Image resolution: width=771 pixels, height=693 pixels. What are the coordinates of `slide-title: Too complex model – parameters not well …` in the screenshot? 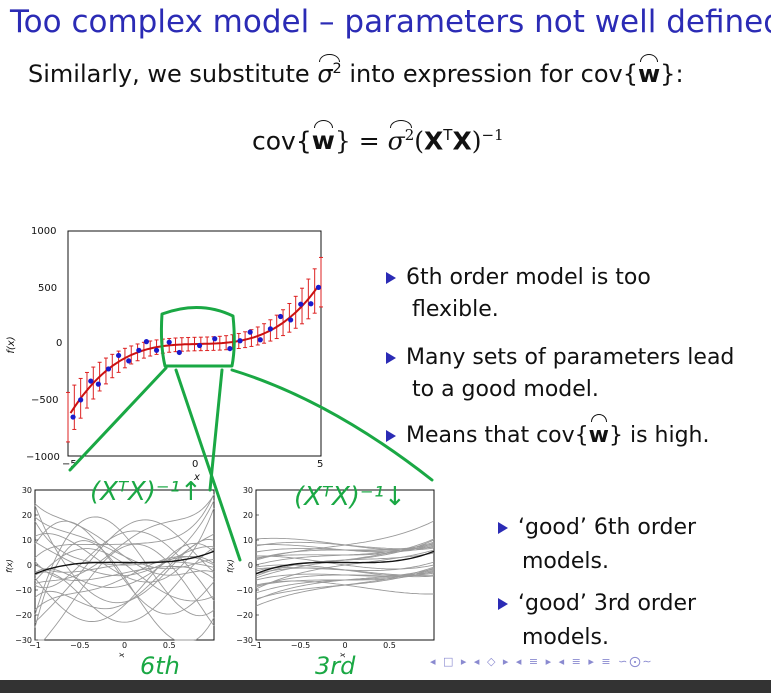 It's located at (390, 22).